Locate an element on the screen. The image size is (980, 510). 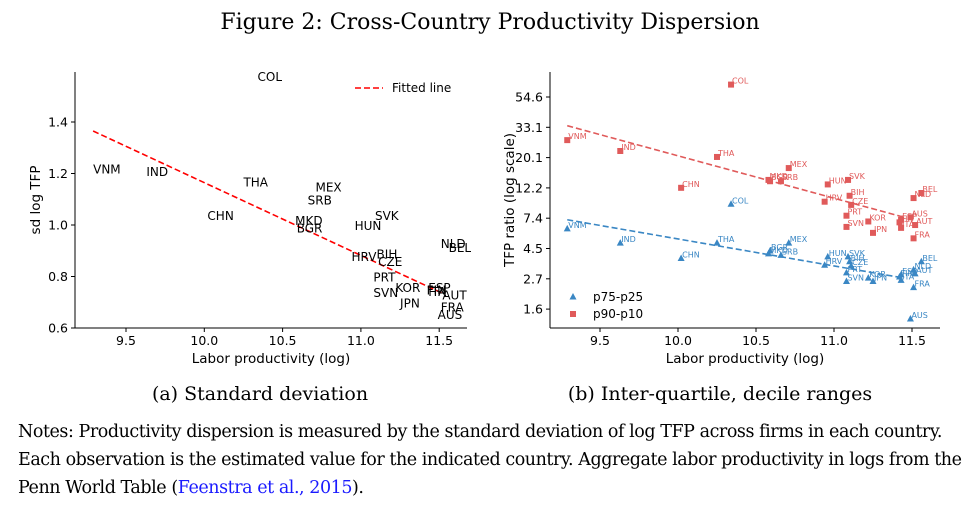
marker-p90-p10-jpn is located at coordinates (873, 232).